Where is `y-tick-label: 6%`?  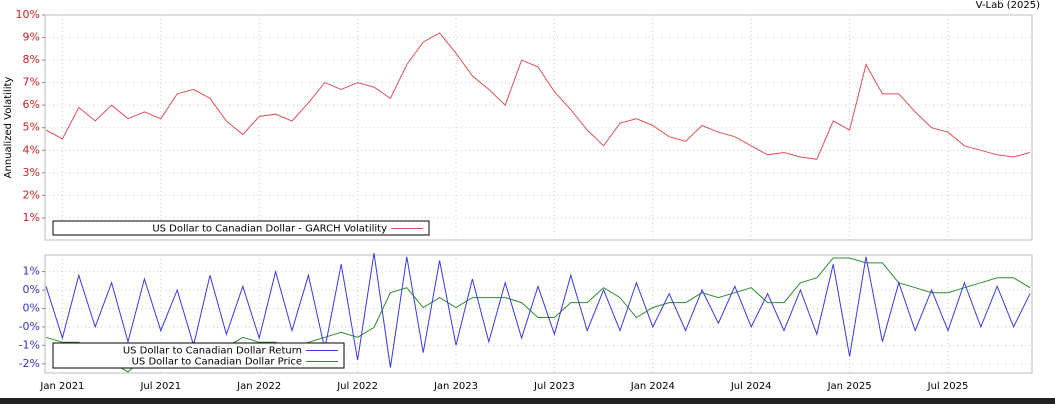
y-tick-label: 6% is located at coordinates (31, 104).